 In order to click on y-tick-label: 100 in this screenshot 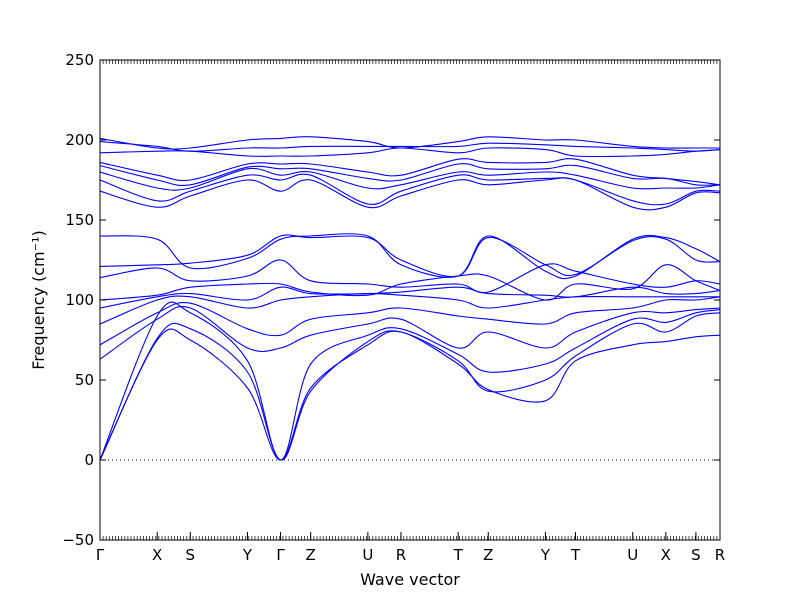, I will do `click(79, 300)`.